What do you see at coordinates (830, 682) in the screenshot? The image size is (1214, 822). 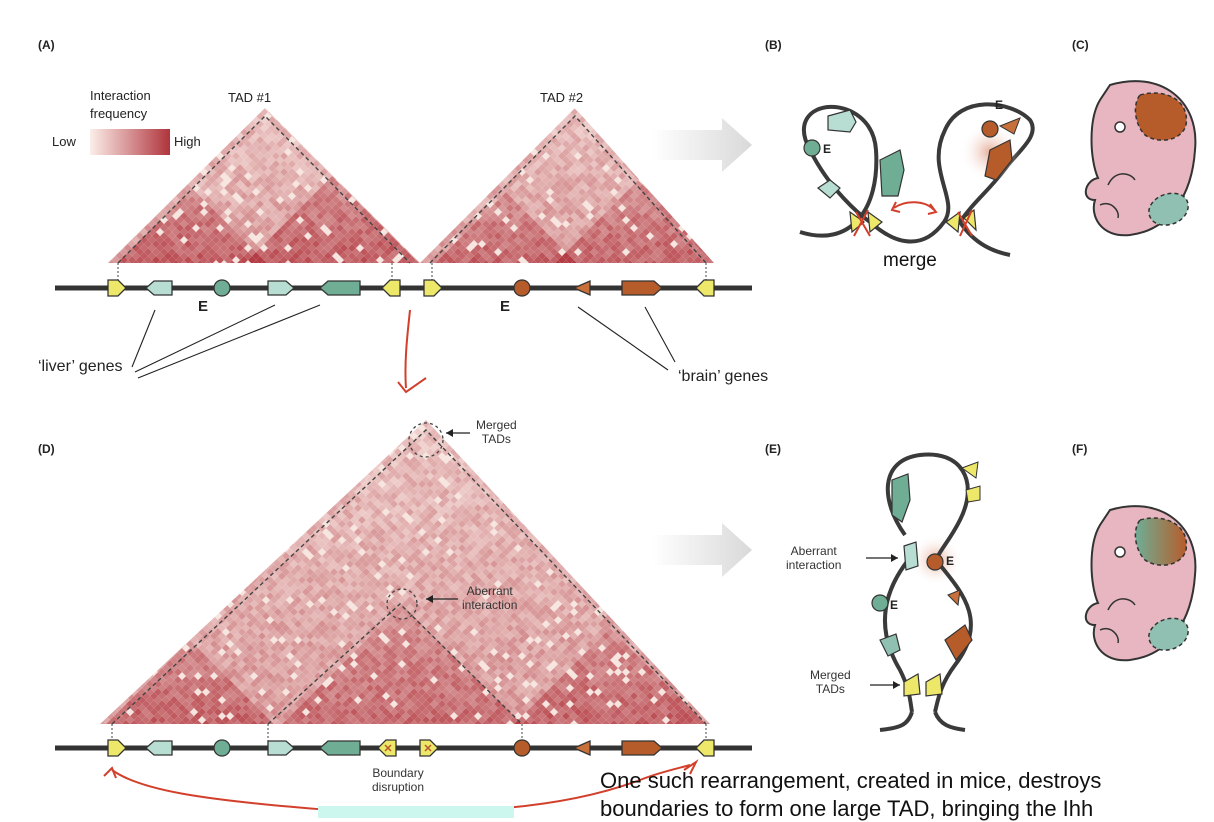 I see `merged-tads-e-label: Merged TADs` at bounding box center [830, 682].